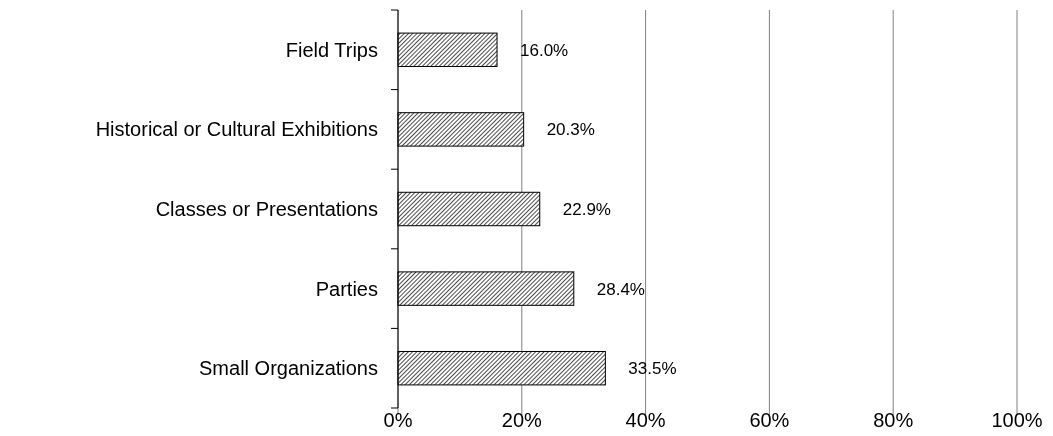  I want to click on x-tick-label: 0%, so click(398, 420).